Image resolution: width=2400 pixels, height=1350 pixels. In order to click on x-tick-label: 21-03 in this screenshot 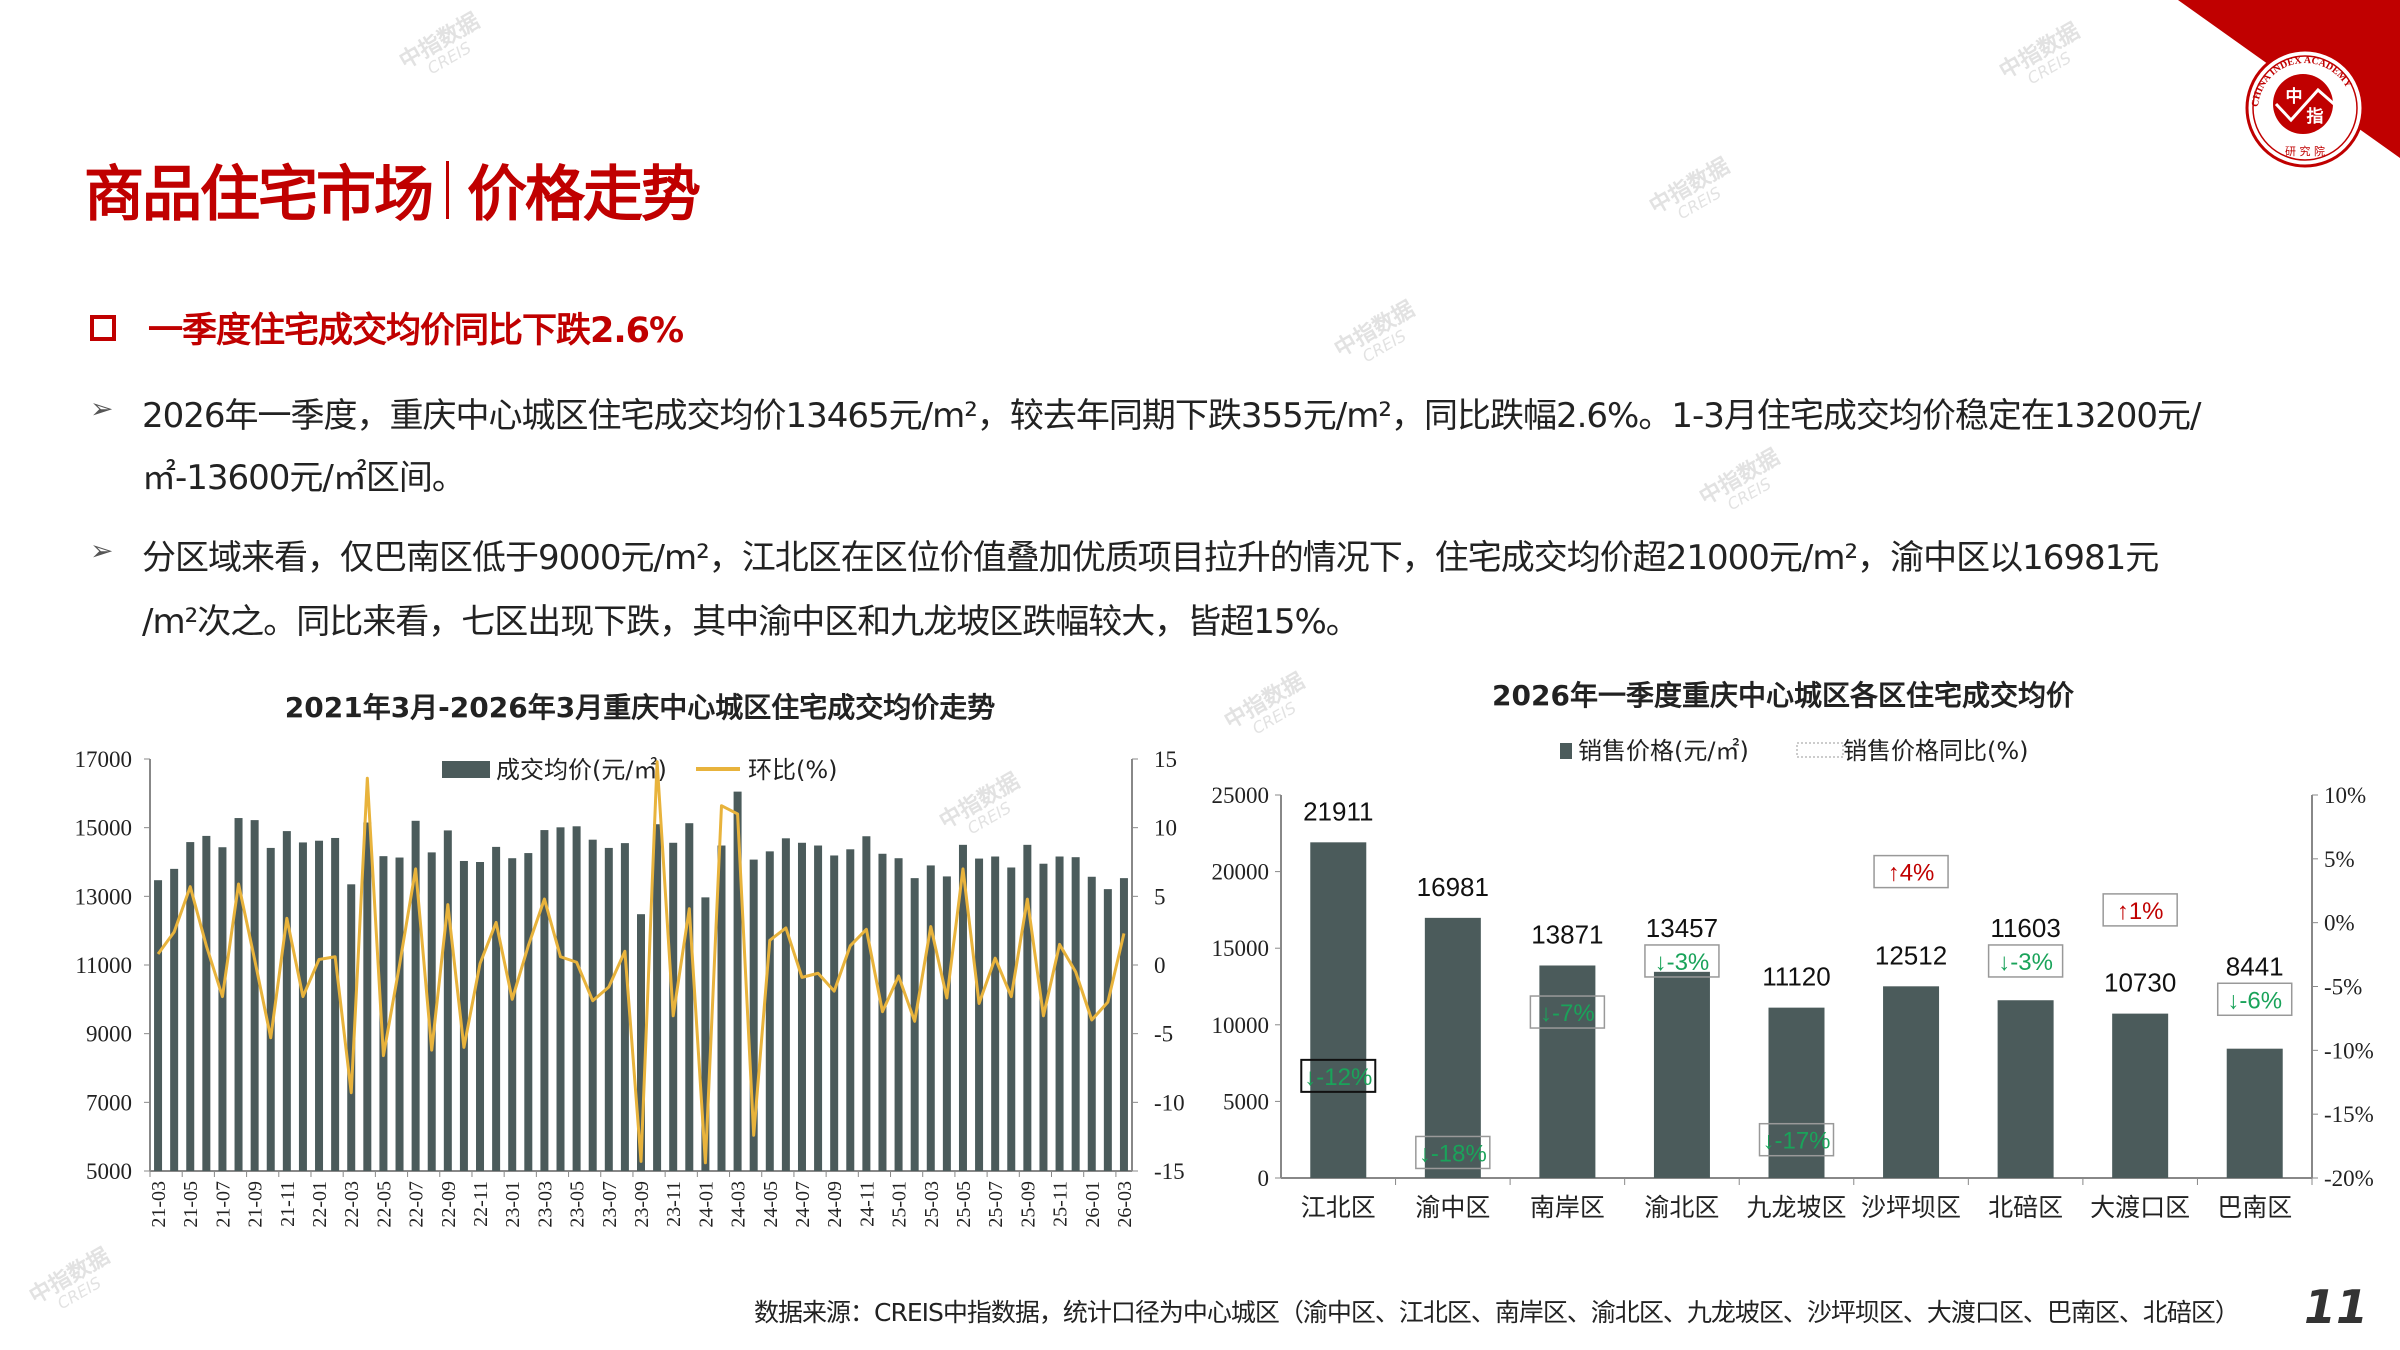, I will do `click(159, 1204)`.